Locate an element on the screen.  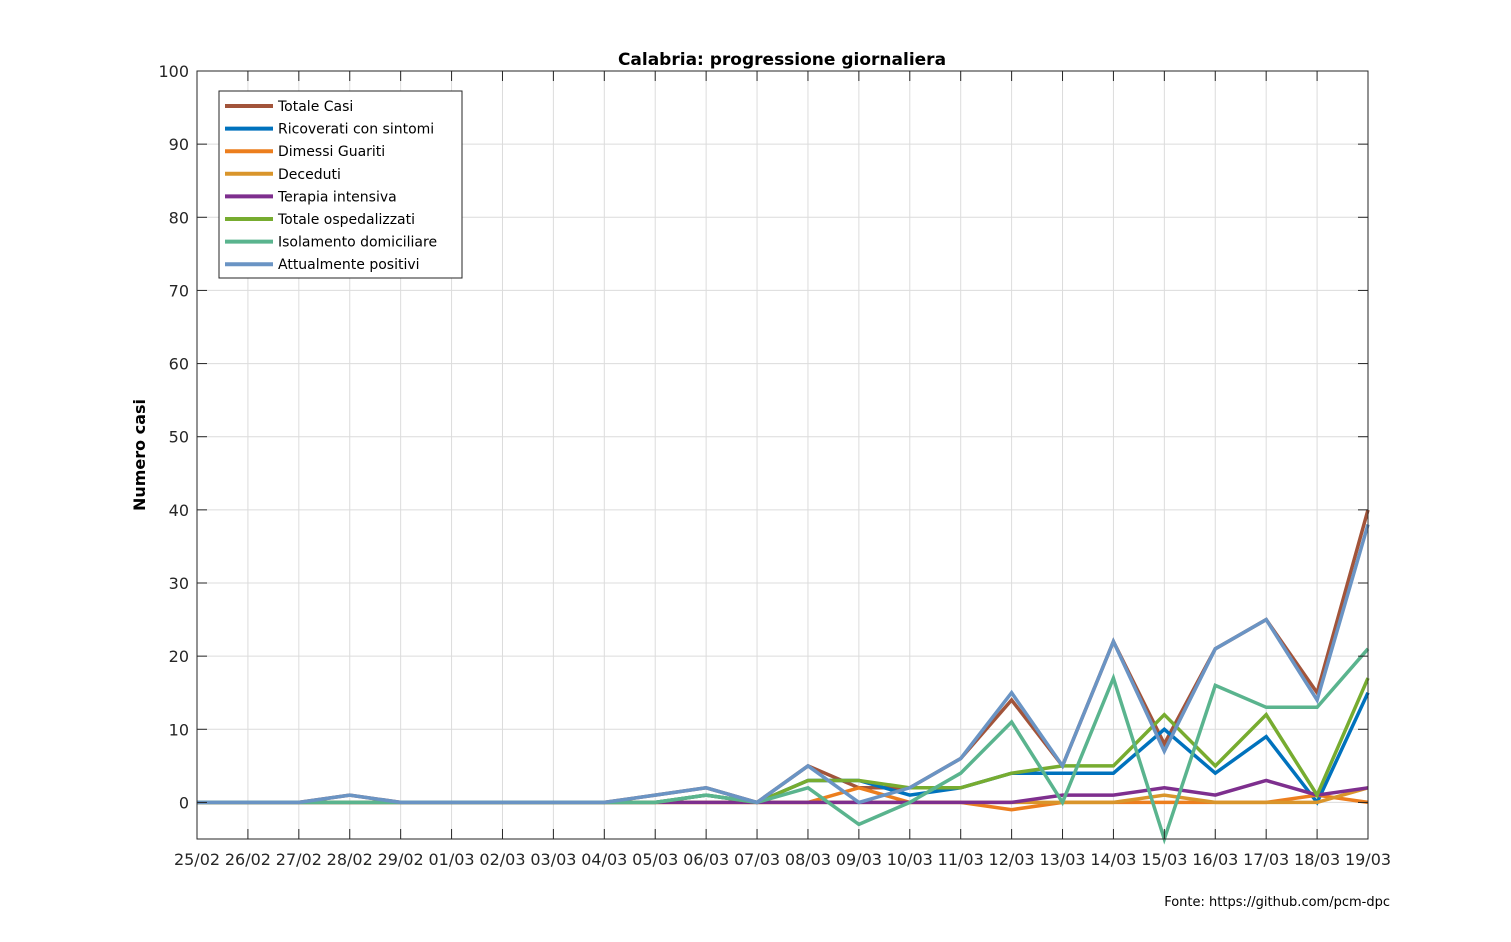
legend-label: Ricoverati con sintomi is located at coordinates (356, 130).